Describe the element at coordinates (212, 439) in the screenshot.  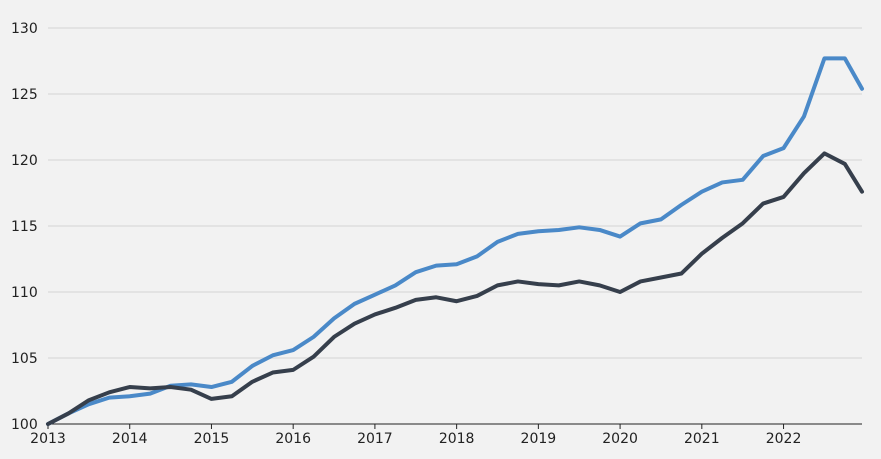
I see `x-tick-label: 2015` at that location.